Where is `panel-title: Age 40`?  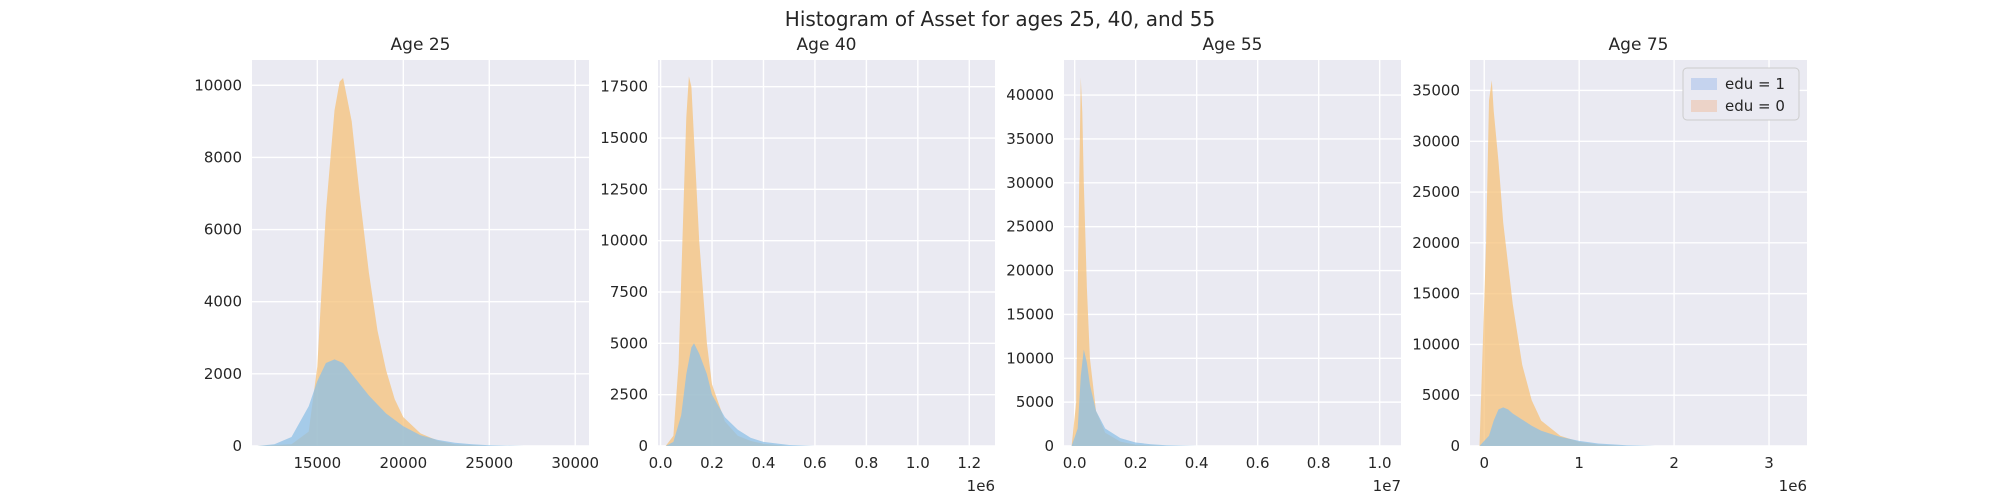 panel-title: Age 40 is located at coordinates (827, 45).